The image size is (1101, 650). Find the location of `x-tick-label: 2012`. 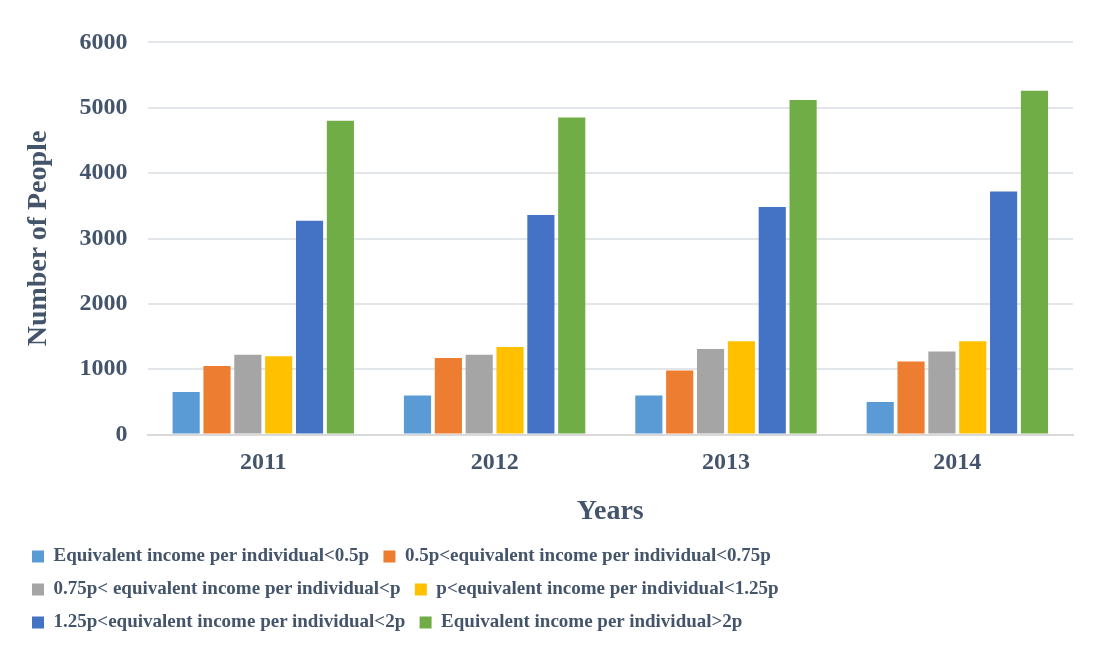

x-tick-label: 2012 is located at coordinates (494, 461).